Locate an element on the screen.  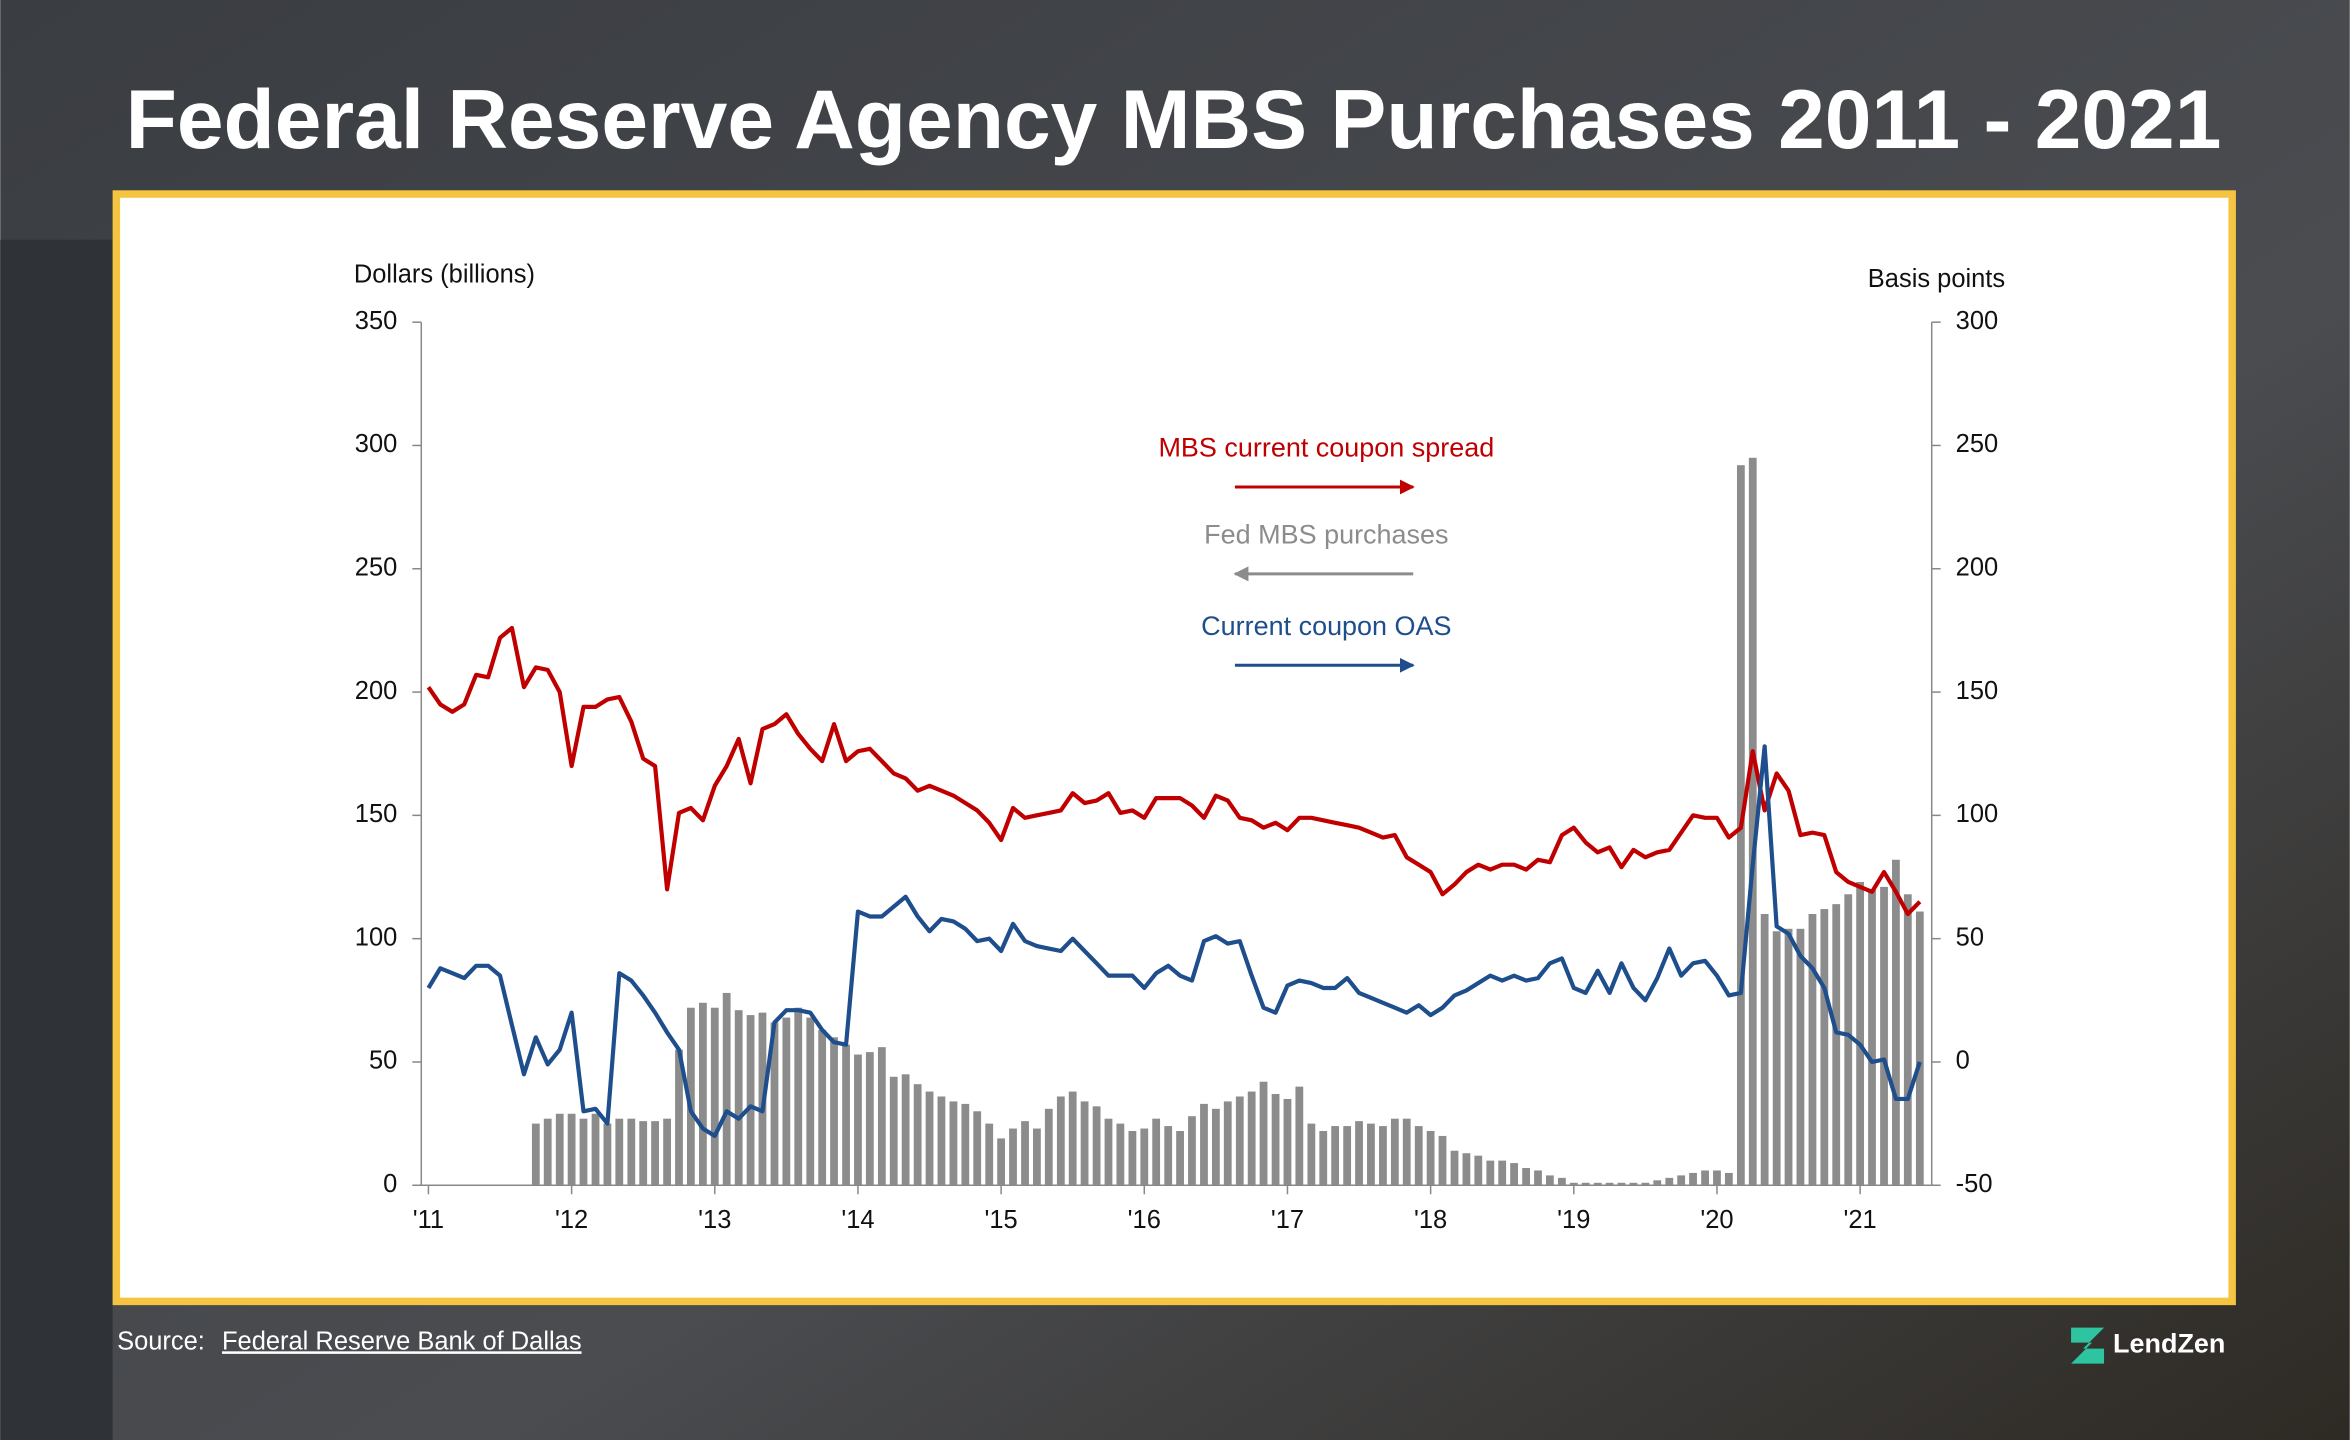
y2-tick-label: 100 is located at coordinates (1977, 814).